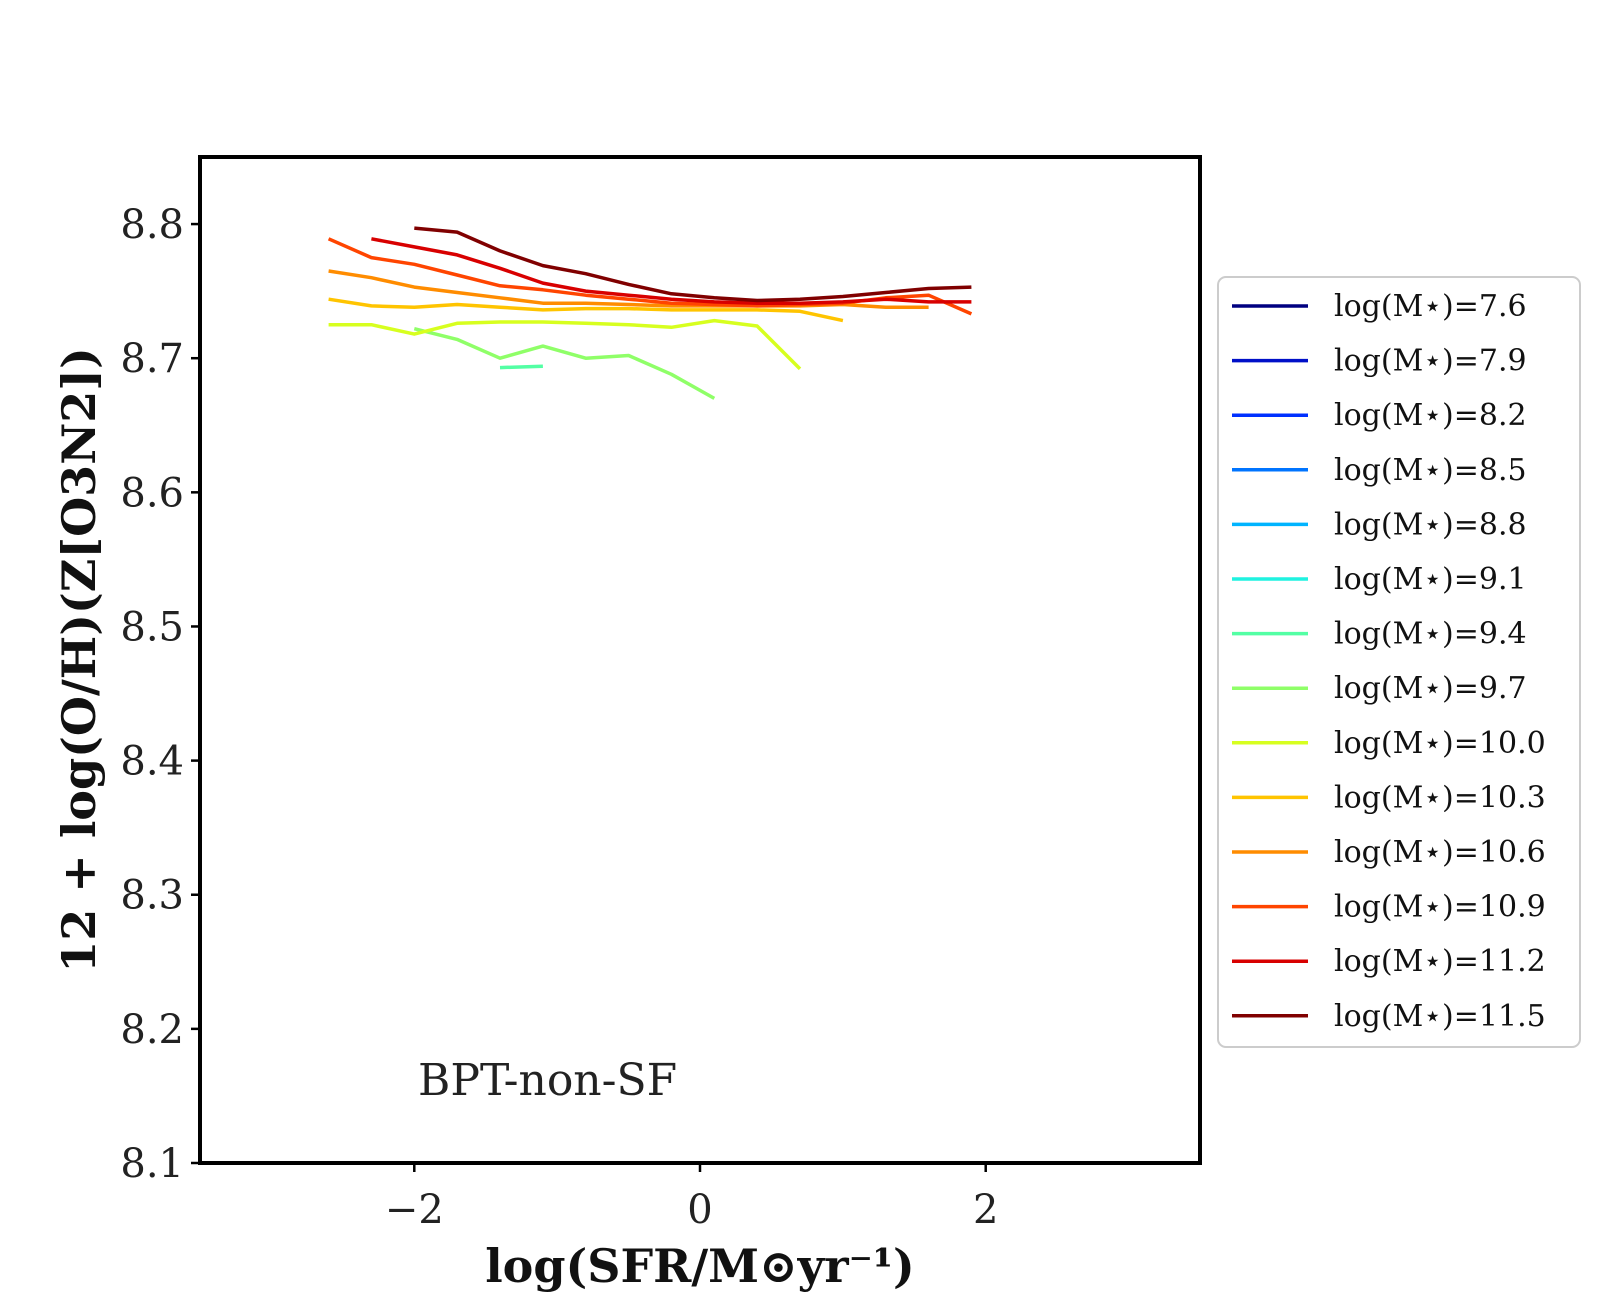  I want to click on y-tick-label: 8.7, so click(152, 359).